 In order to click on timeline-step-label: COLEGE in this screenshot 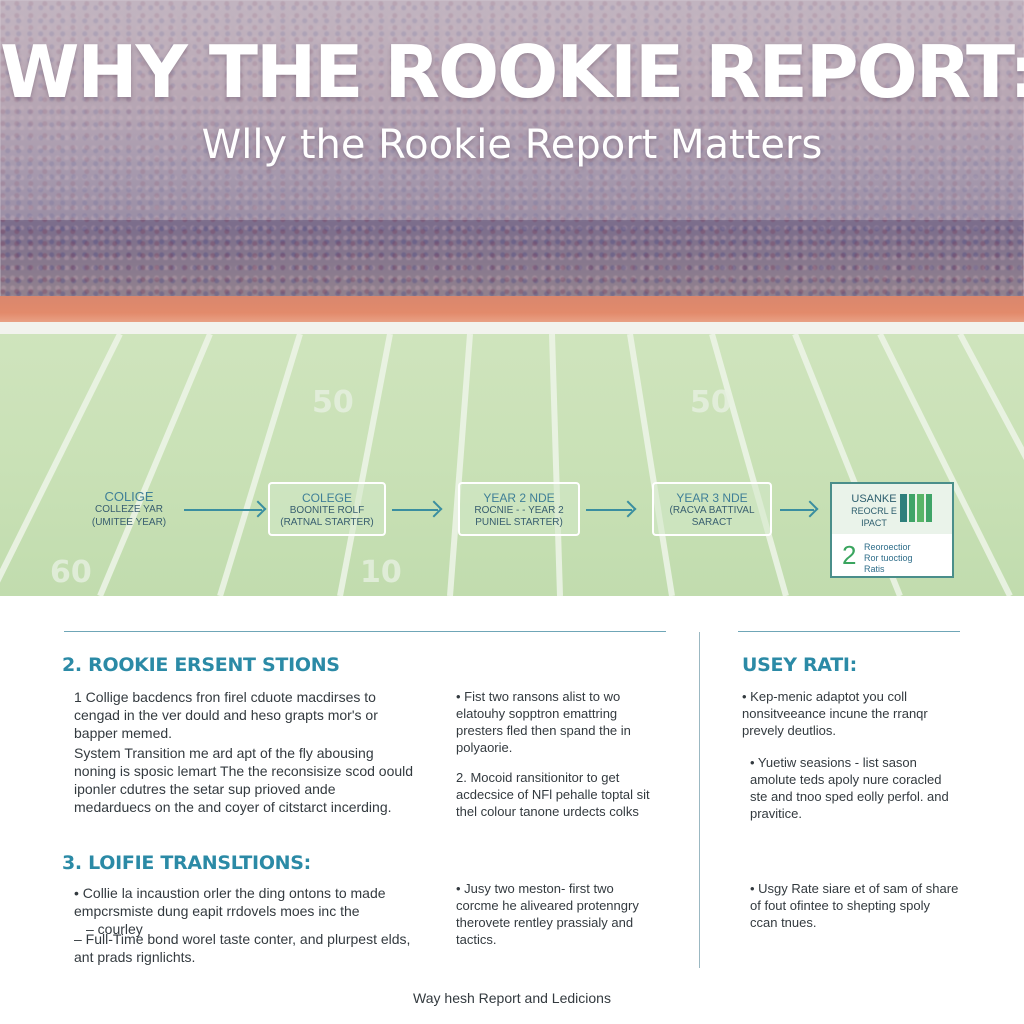, I will do `click(326, 498)`.